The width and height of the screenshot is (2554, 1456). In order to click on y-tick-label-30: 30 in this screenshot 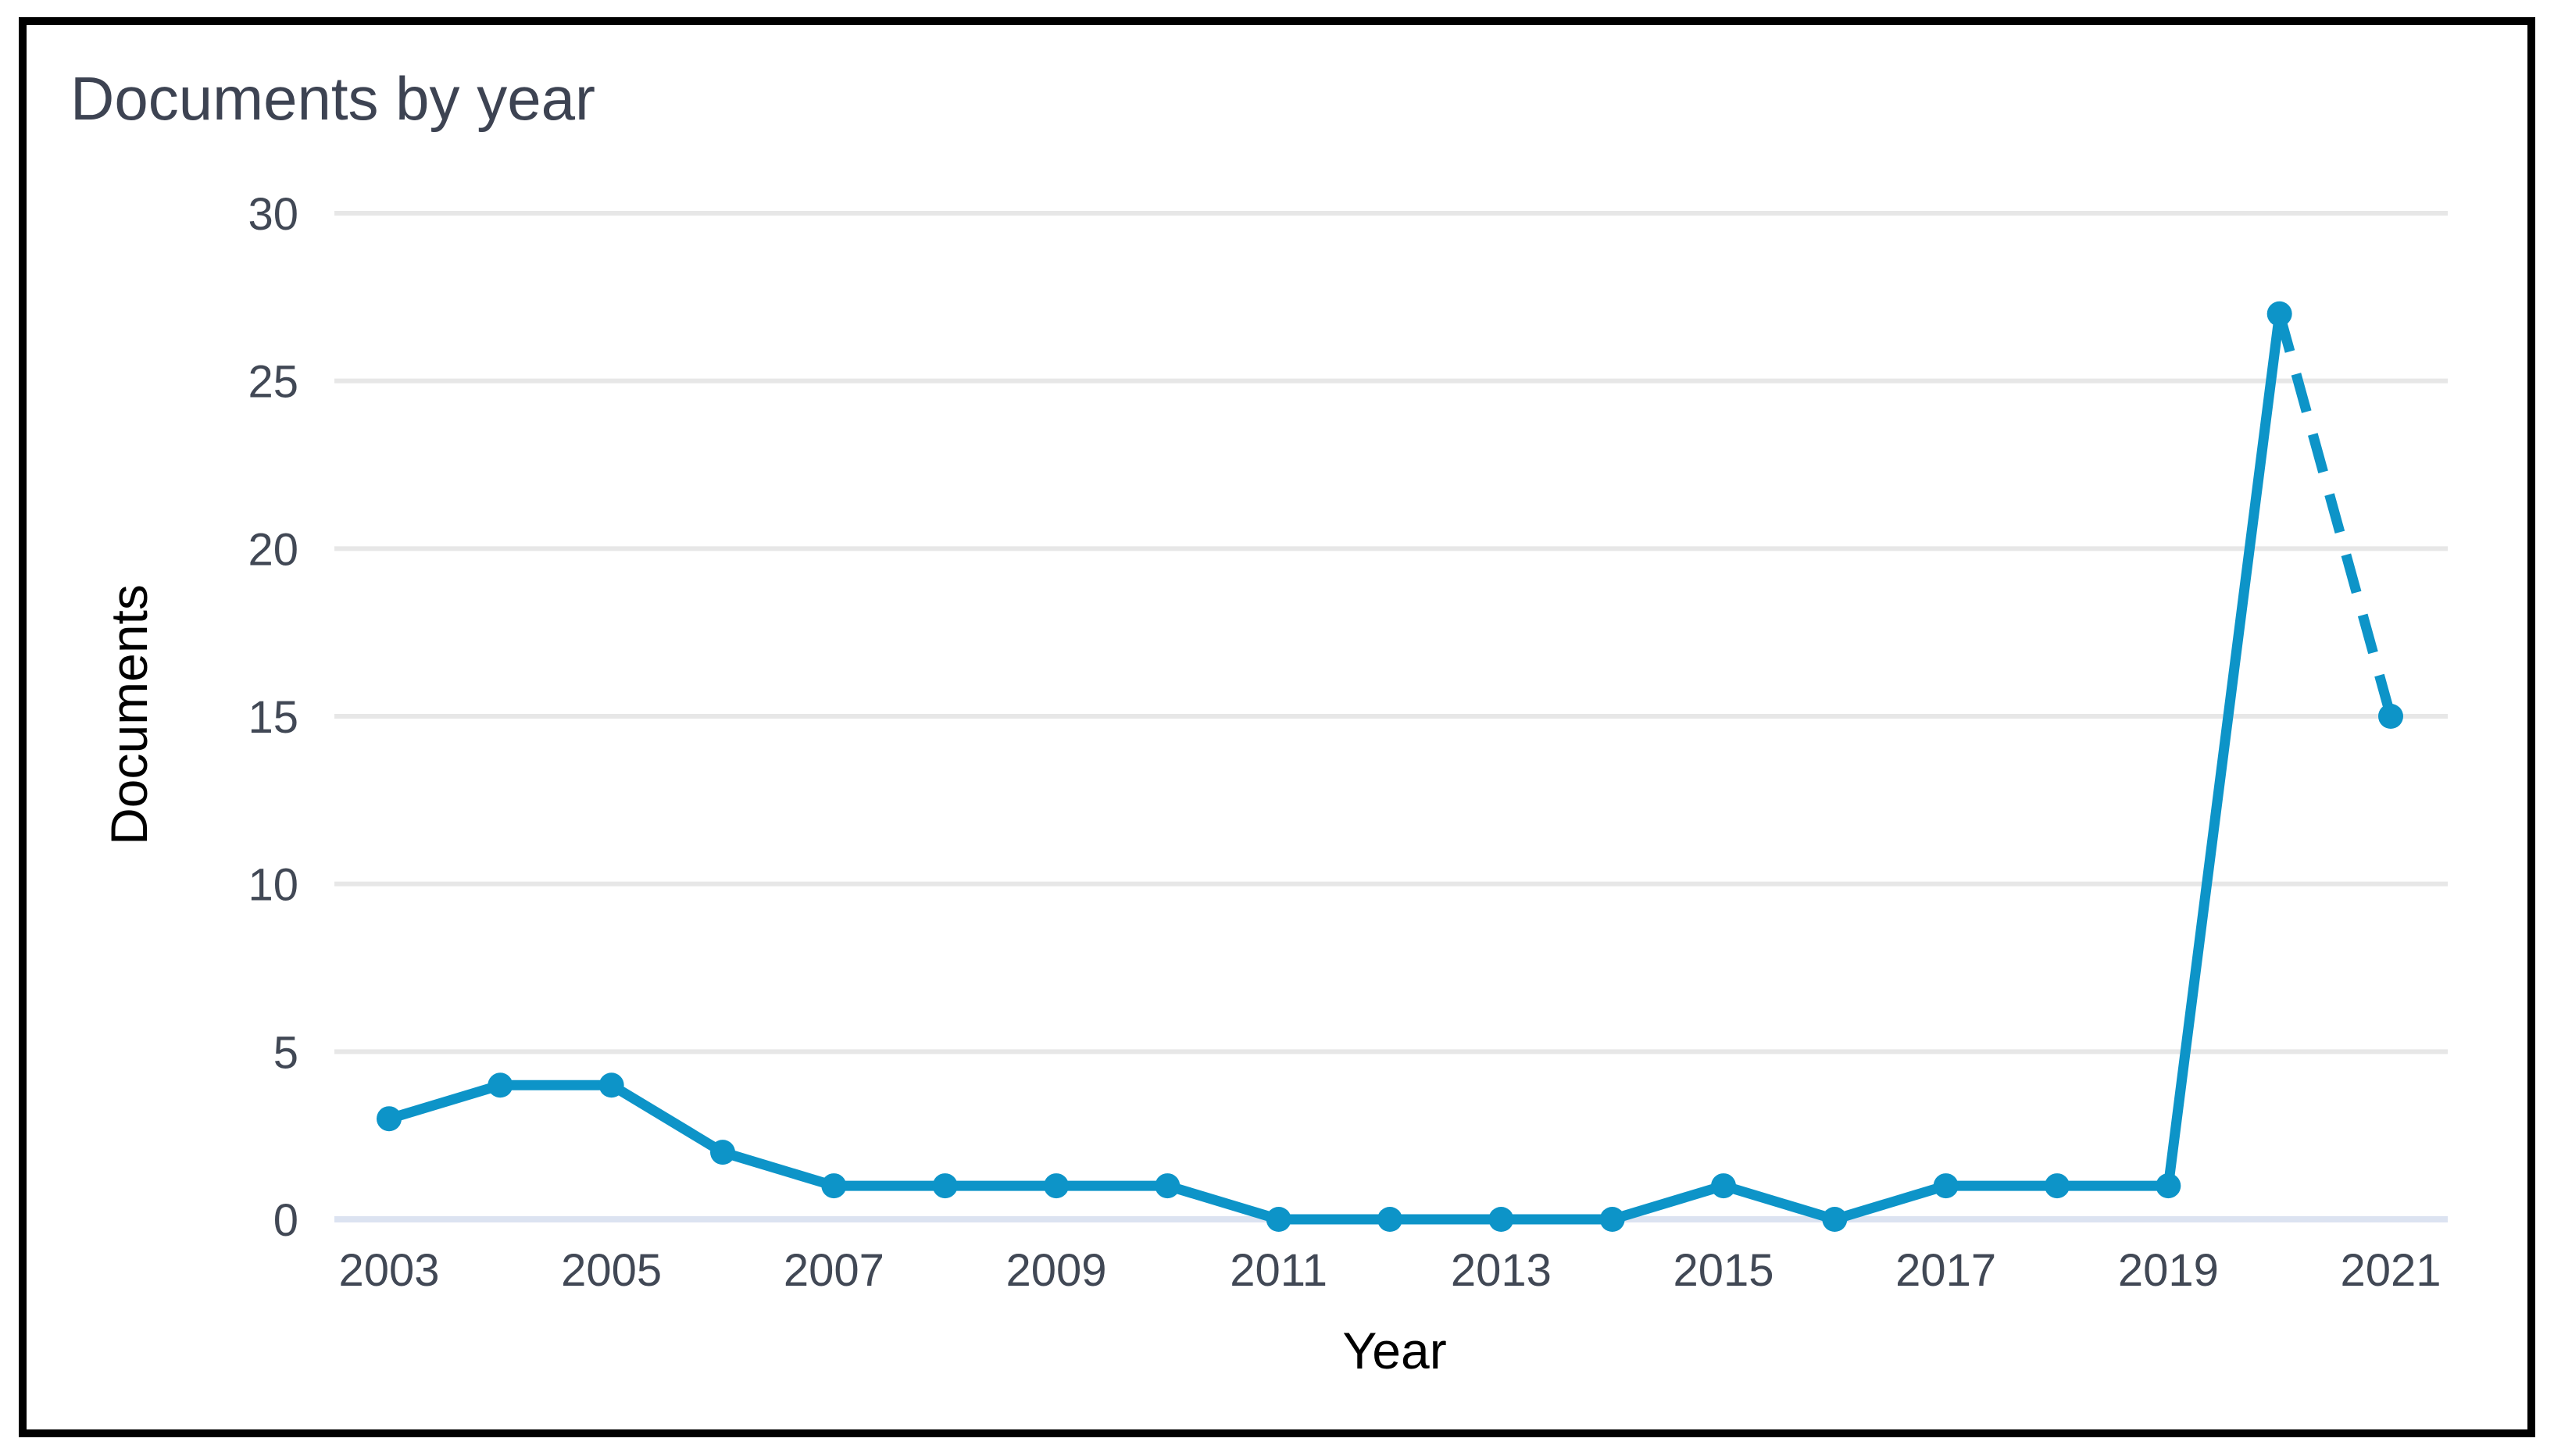, I will do `click(273, 214)`.